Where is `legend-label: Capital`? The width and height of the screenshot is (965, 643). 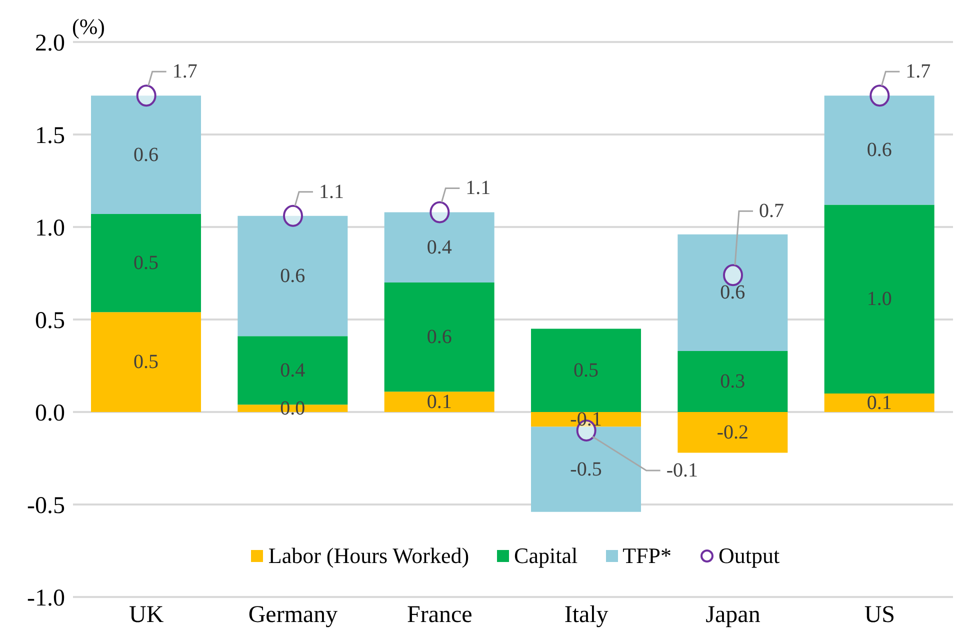 legend-label: Capital is located at coordinates (546, 556).